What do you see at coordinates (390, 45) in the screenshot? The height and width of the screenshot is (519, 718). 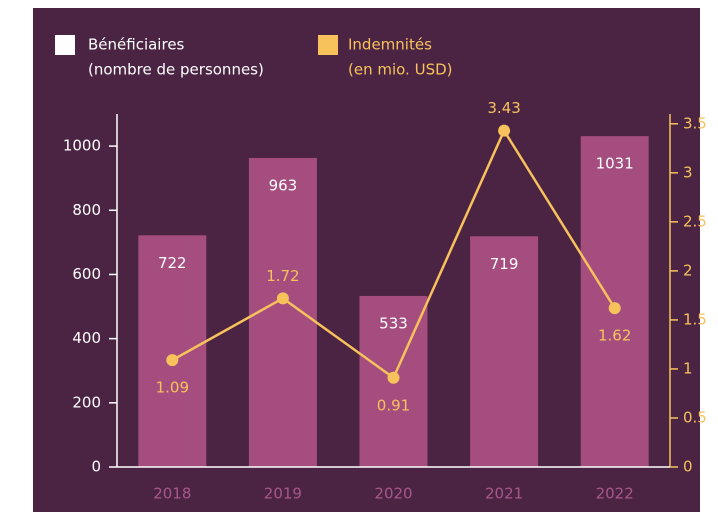 I see `legend-label: Indemnités` at bounding box center [390, 45].